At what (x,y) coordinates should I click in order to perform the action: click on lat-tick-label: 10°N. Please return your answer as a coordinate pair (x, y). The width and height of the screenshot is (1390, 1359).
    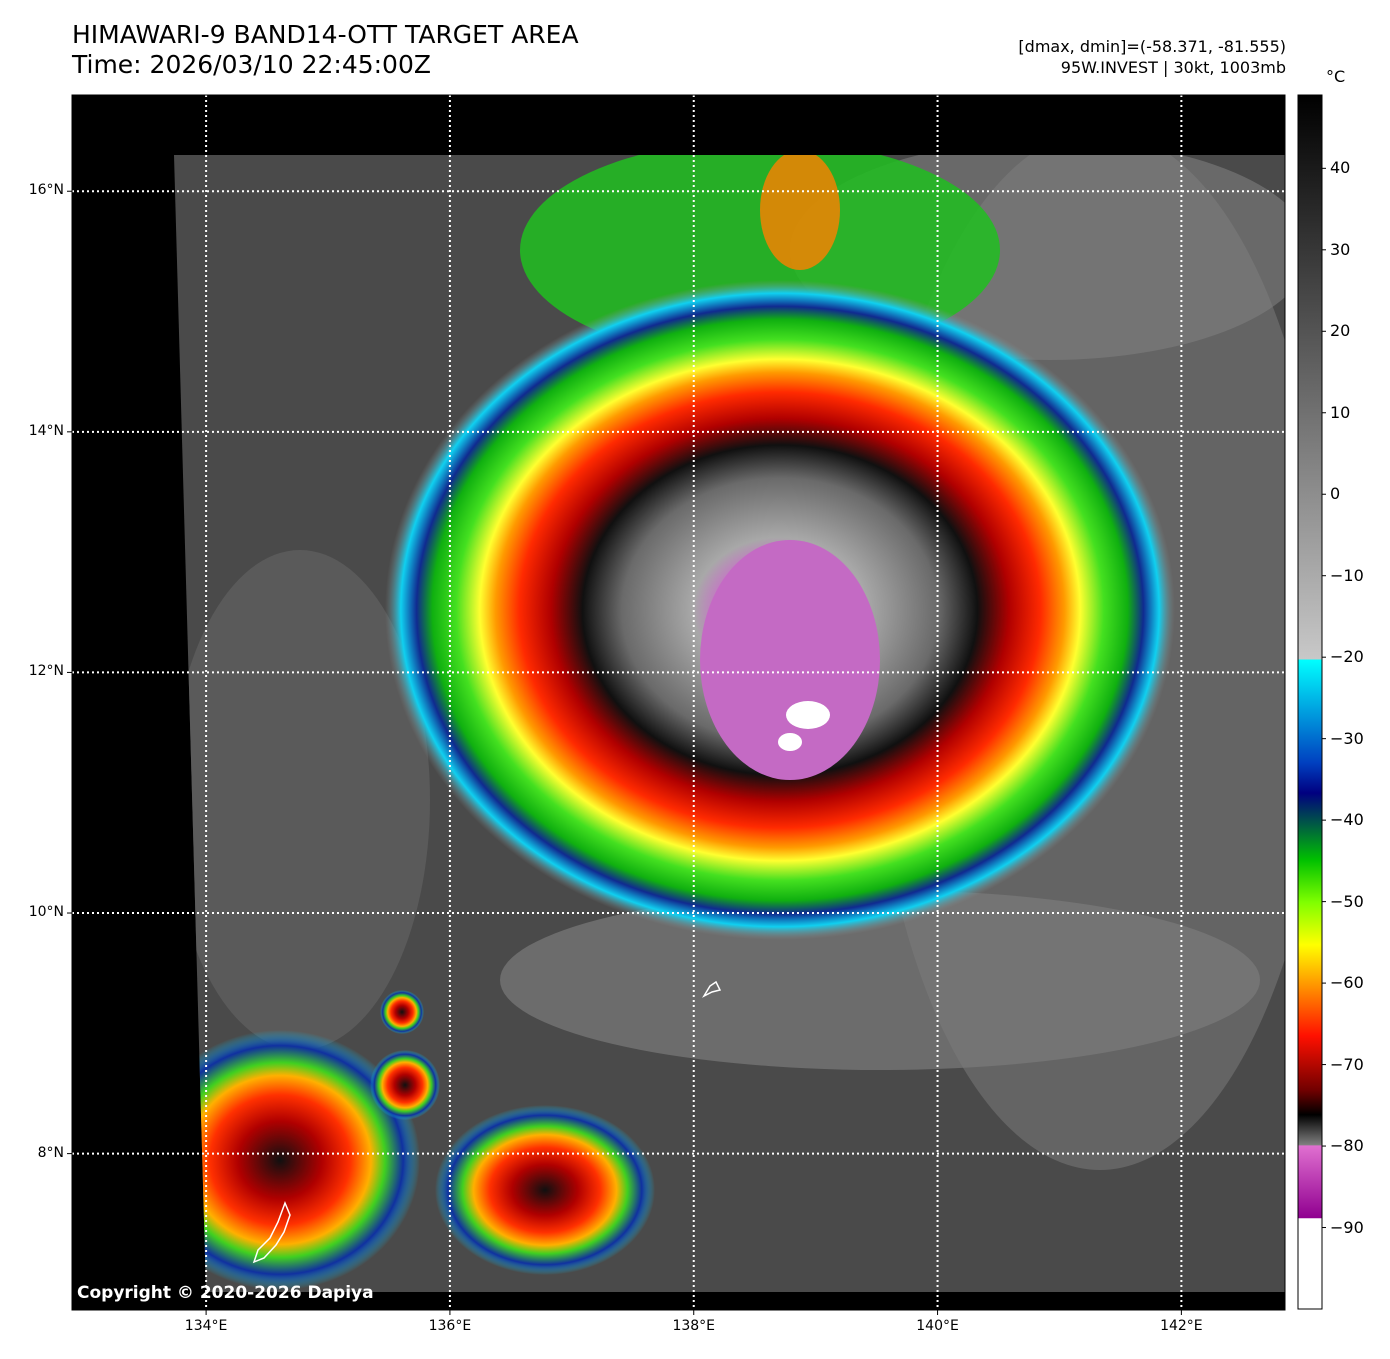
    Looking at the image, I should click on (46, 912).